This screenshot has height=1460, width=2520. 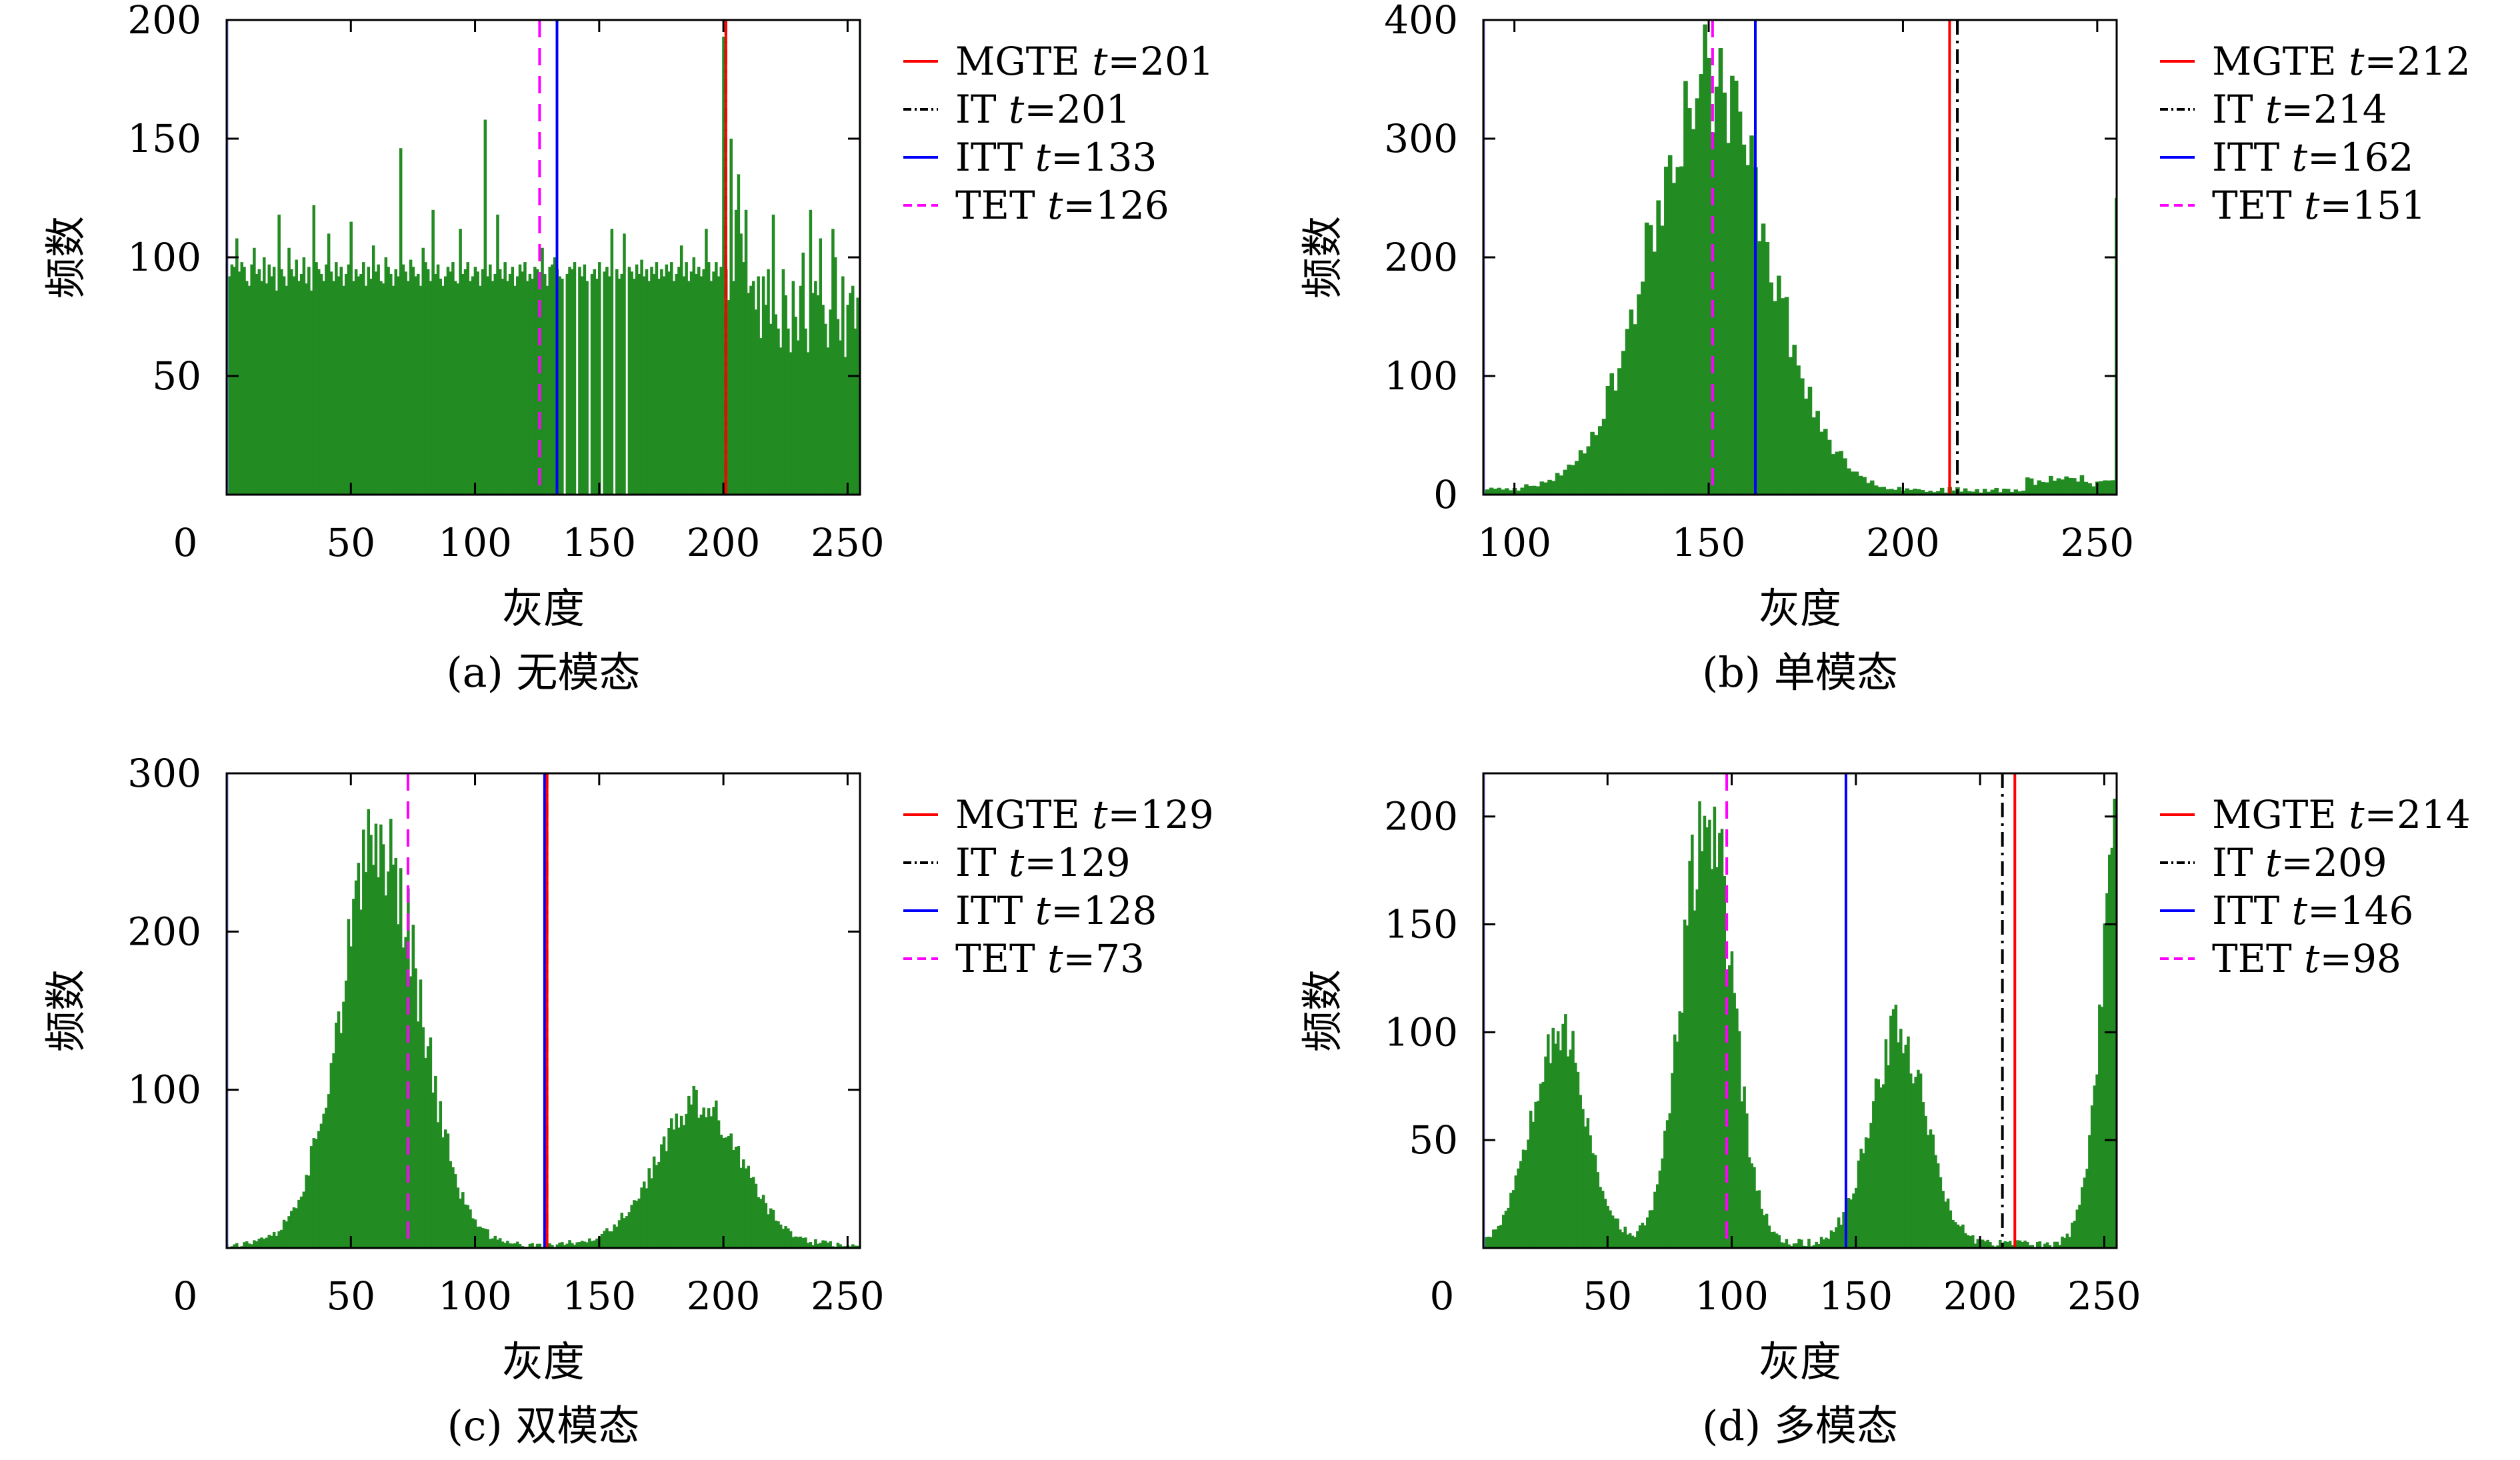 What do you see at coordinates (543, 1361) in the screenshot?
I see `x-axis-label: 灰度` at bounding box center [543, 1361].